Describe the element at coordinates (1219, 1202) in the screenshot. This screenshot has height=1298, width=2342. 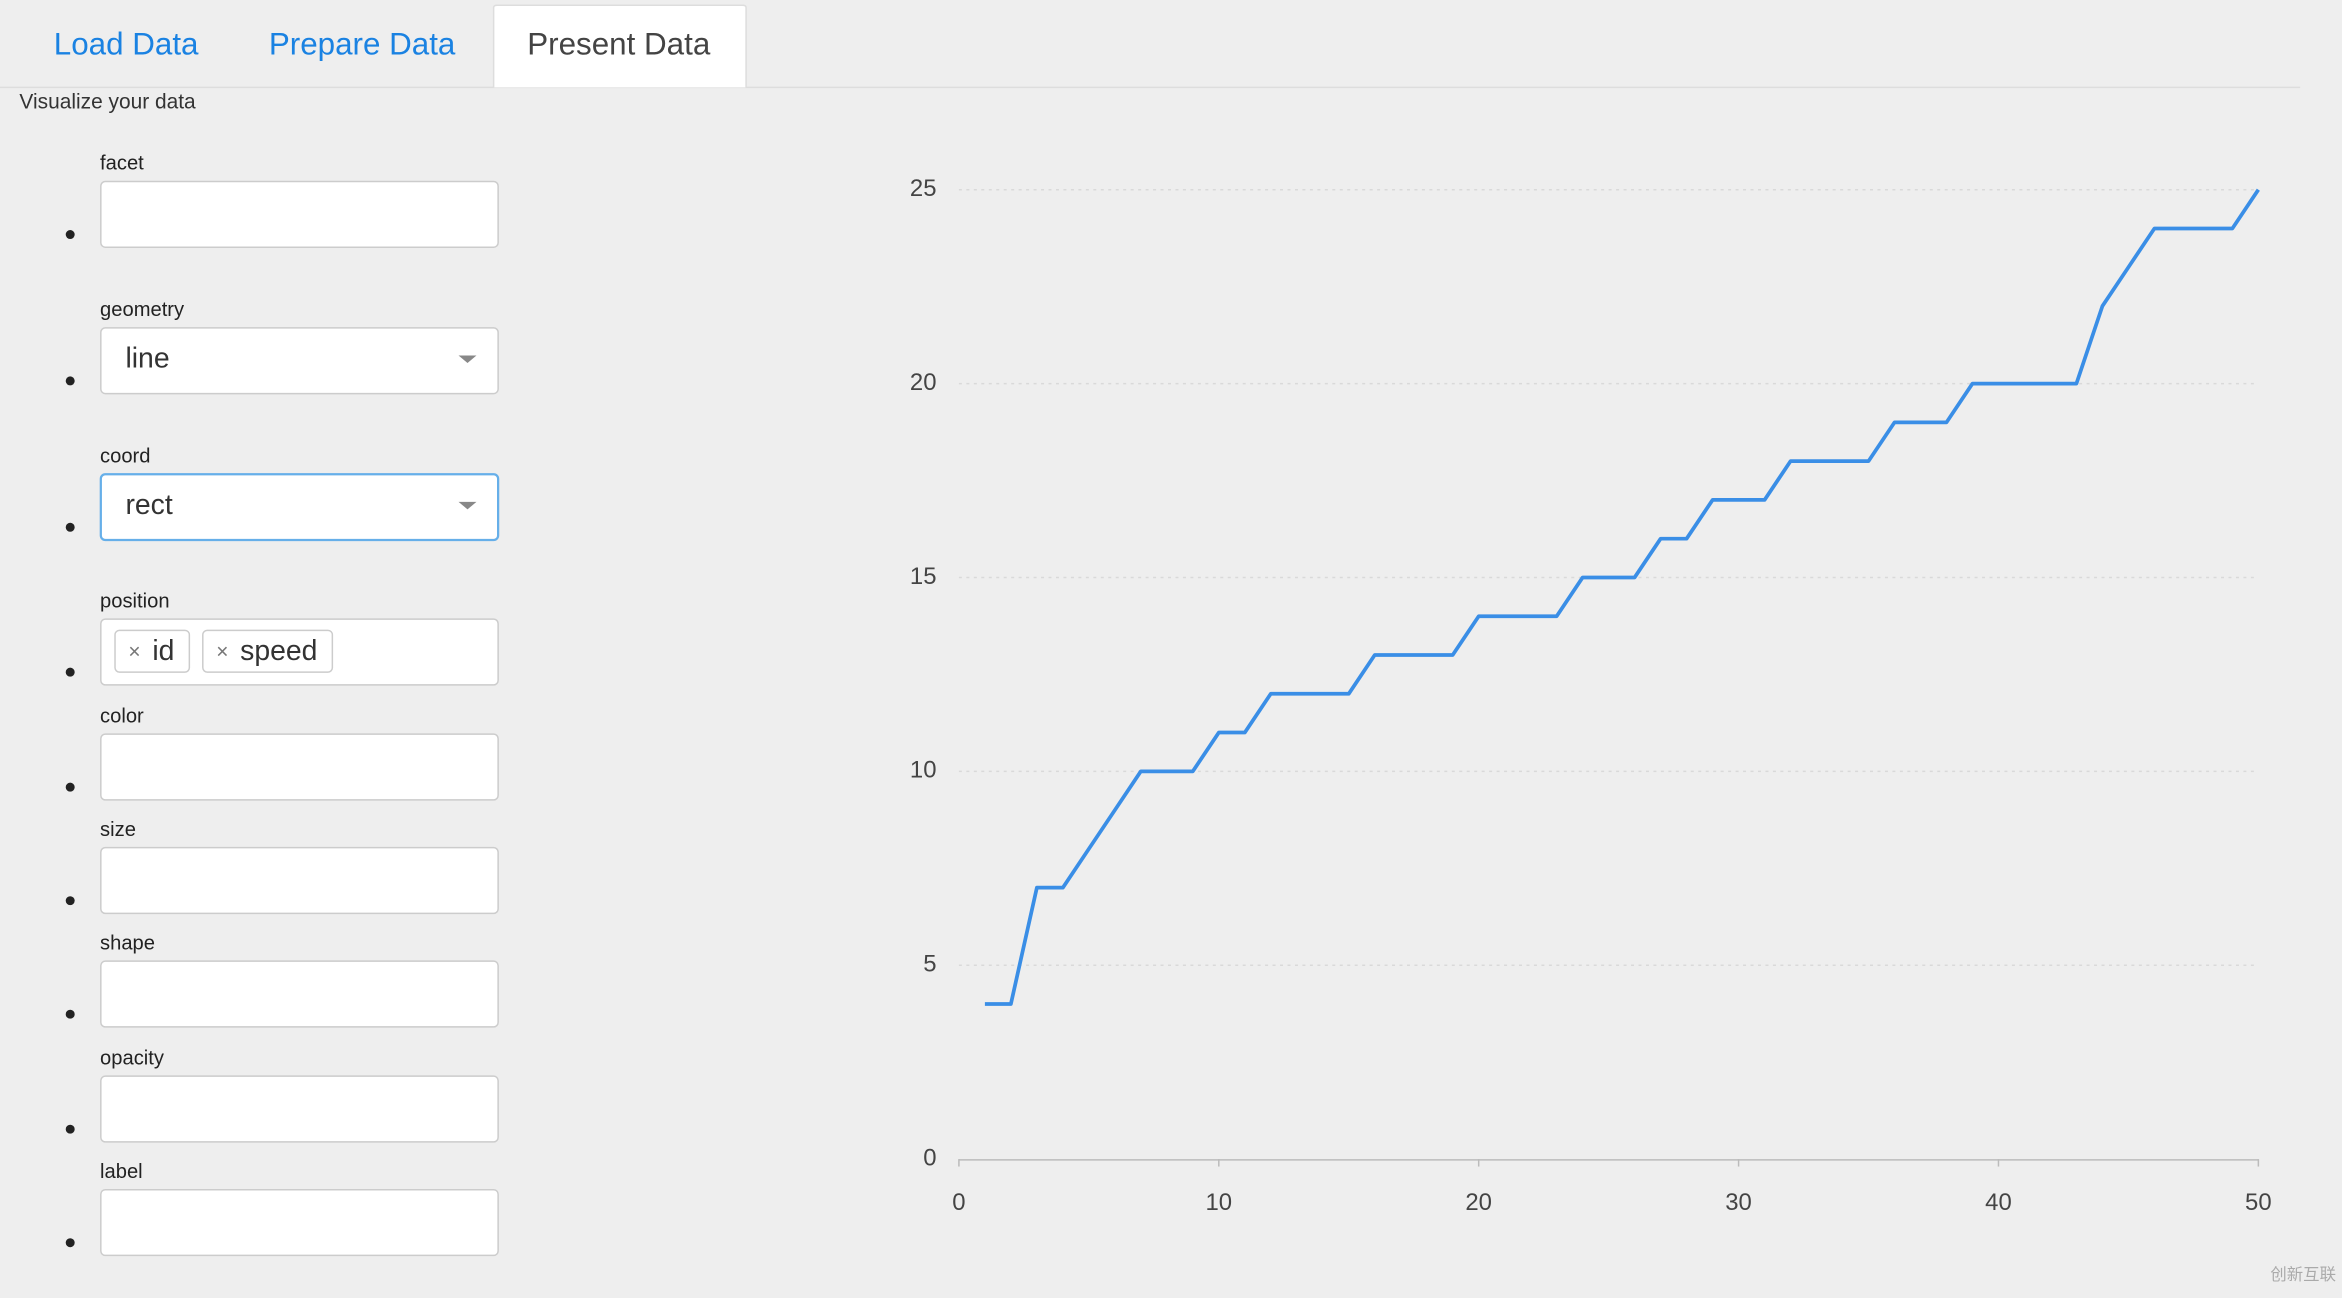
I see `x-tick-label: 10` at that location.